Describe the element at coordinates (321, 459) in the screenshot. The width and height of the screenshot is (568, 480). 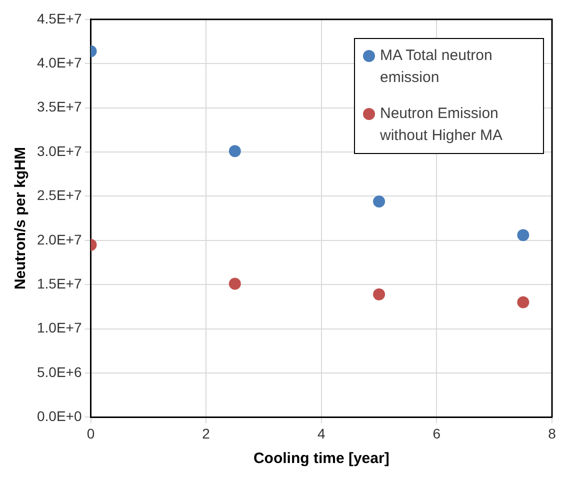
I see `x-axis-title: Cooling time [year]` at that location.